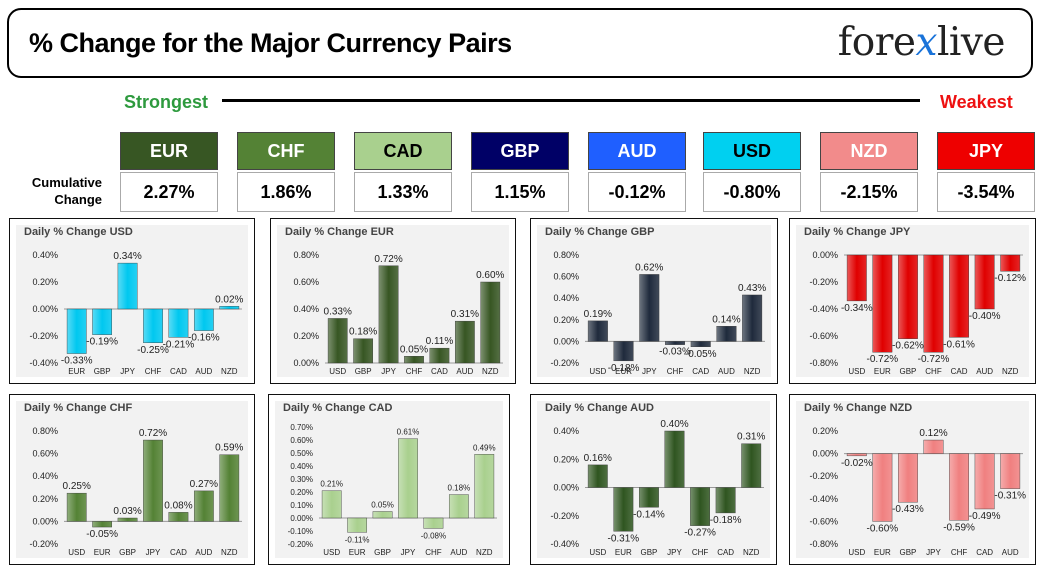 The image size is (1047, 582). I want to click on data-label: -0.11%, so click(357, 539).